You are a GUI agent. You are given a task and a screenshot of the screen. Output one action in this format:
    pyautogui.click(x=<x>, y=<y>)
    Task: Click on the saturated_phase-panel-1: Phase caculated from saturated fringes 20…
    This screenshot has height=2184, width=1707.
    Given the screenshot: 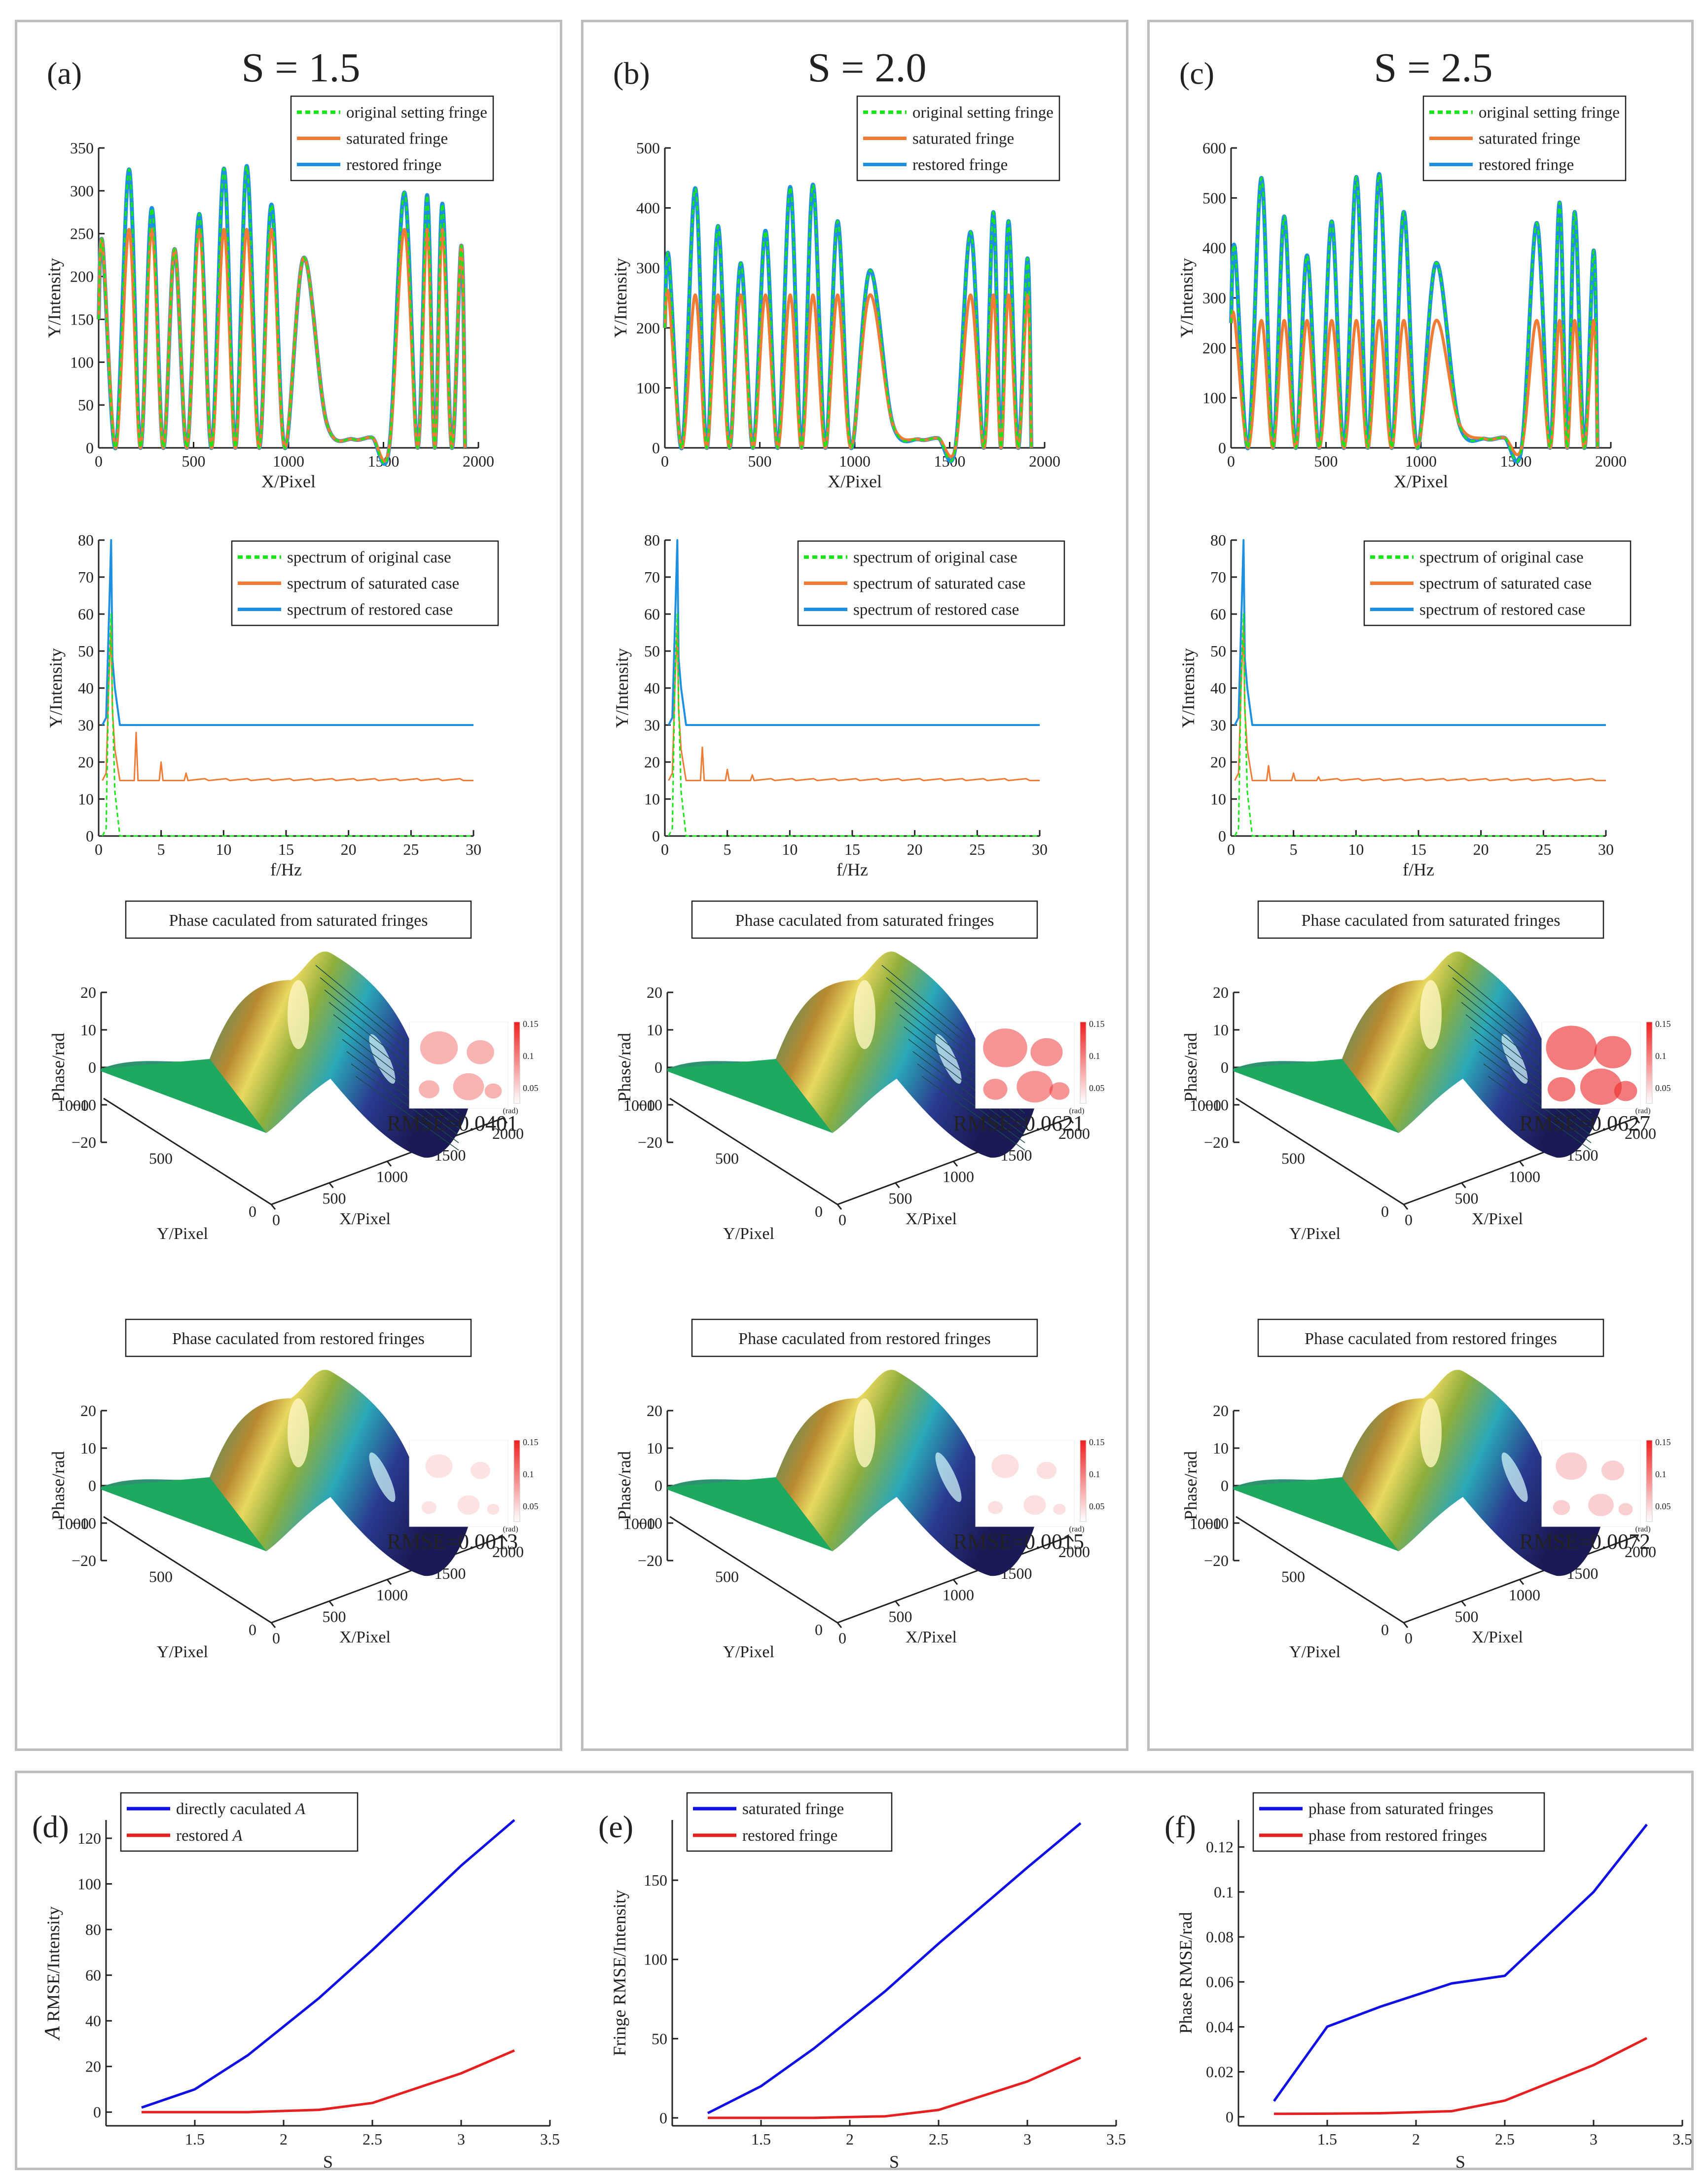 What is the action you would take?
    pyautogui.click(x=860, y=1071)
    